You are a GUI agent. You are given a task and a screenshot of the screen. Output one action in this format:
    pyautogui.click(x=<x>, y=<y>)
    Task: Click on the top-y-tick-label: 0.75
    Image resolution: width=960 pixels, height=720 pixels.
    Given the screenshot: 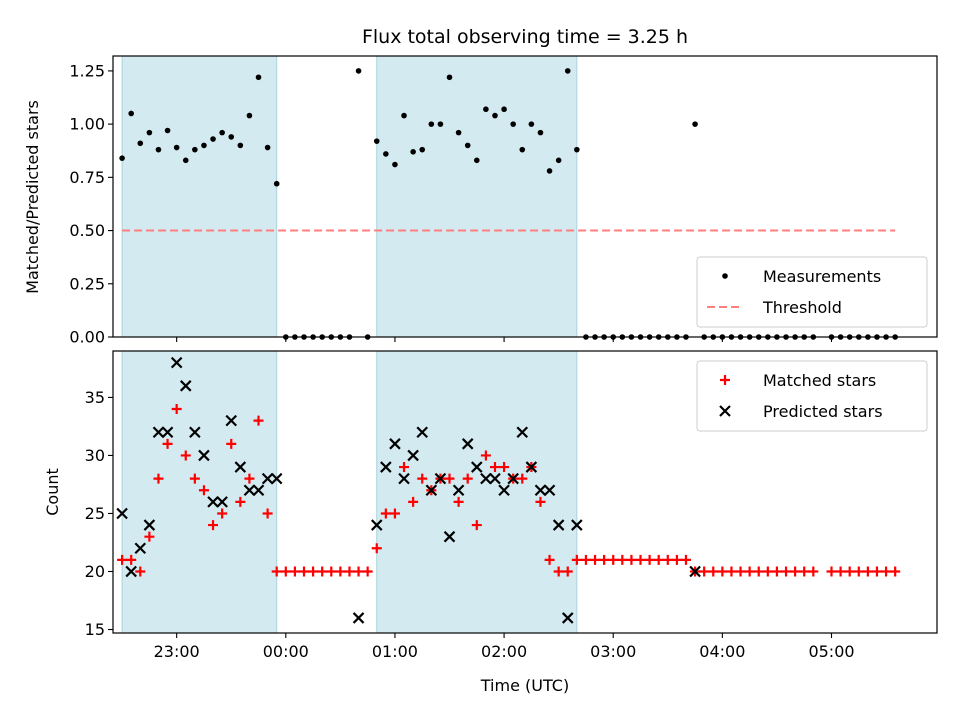 What is the action you would take?
    pyautogui.click(x=87, y=177)
    